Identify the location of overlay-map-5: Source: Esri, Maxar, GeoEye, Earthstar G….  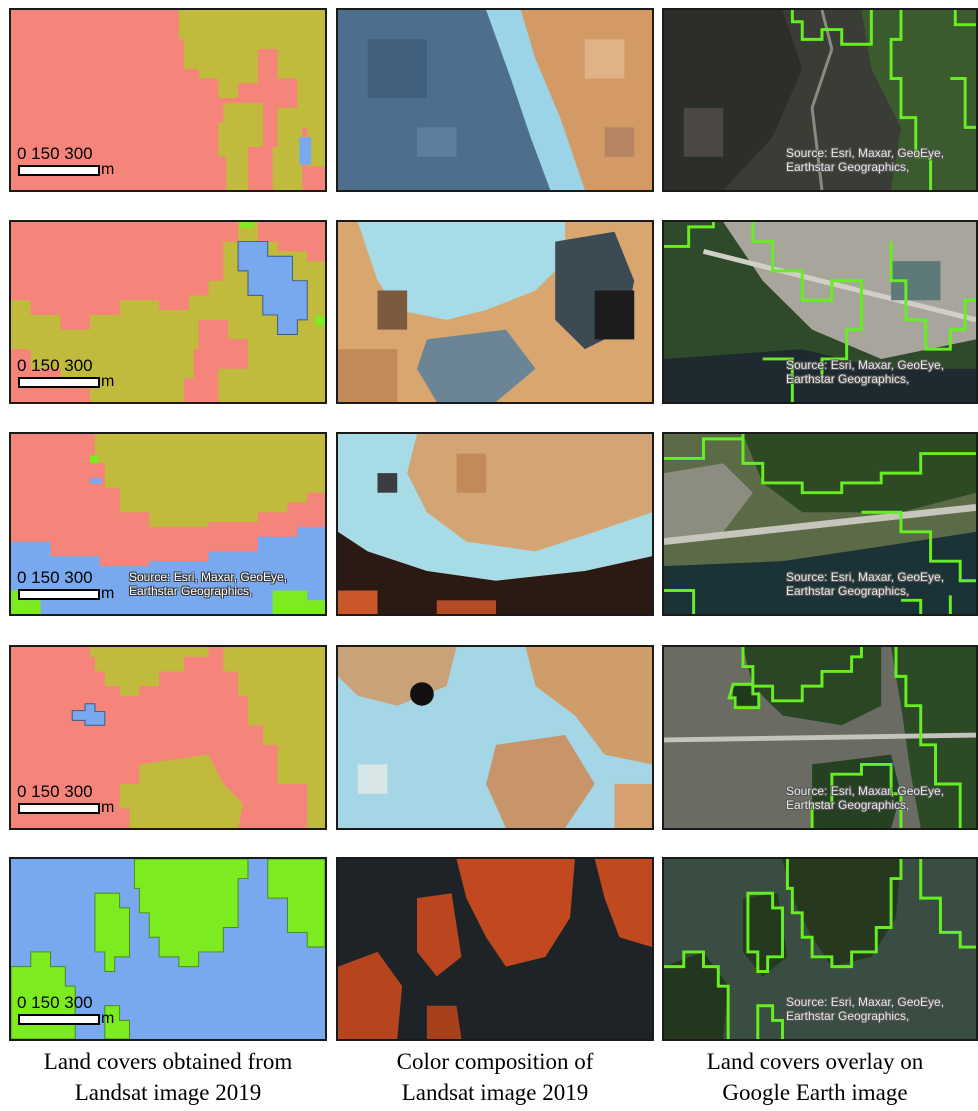
(820, 949).